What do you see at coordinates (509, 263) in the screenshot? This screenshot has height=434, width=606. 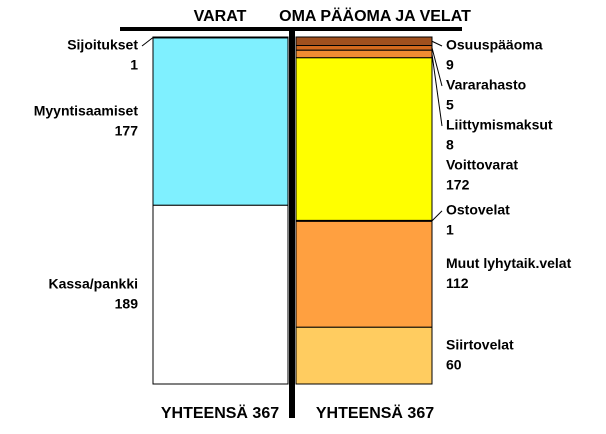 I see `segment-name: Muut lyhytaik.velat` at bounding box center [509, 263].